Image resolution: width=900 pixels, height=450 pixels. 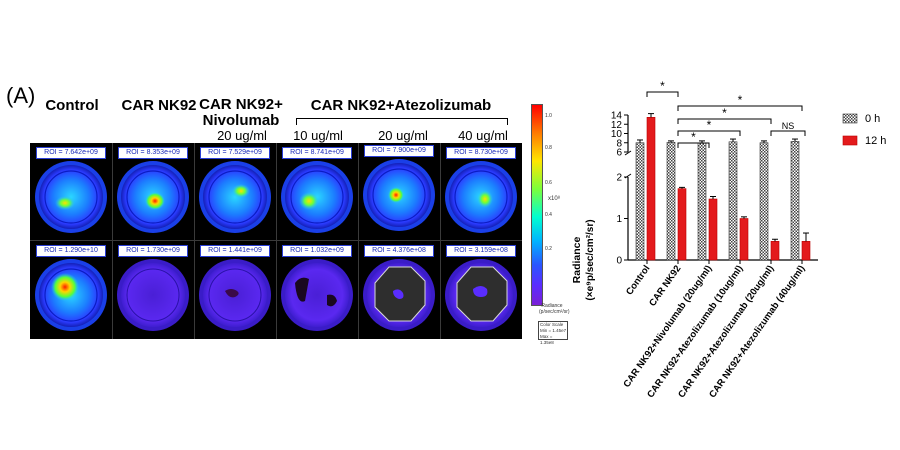 I want to click on y-tick-label: 0, so click(x=619, y=261).